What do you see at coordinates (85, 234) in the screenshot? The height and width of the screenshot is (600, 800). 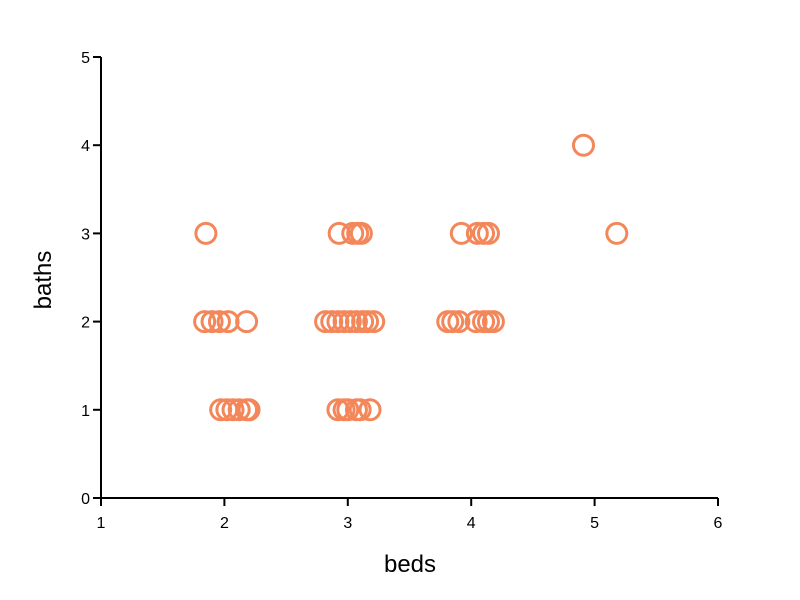 I see `y-tick-label: 3` at bounding box center [85, 234].